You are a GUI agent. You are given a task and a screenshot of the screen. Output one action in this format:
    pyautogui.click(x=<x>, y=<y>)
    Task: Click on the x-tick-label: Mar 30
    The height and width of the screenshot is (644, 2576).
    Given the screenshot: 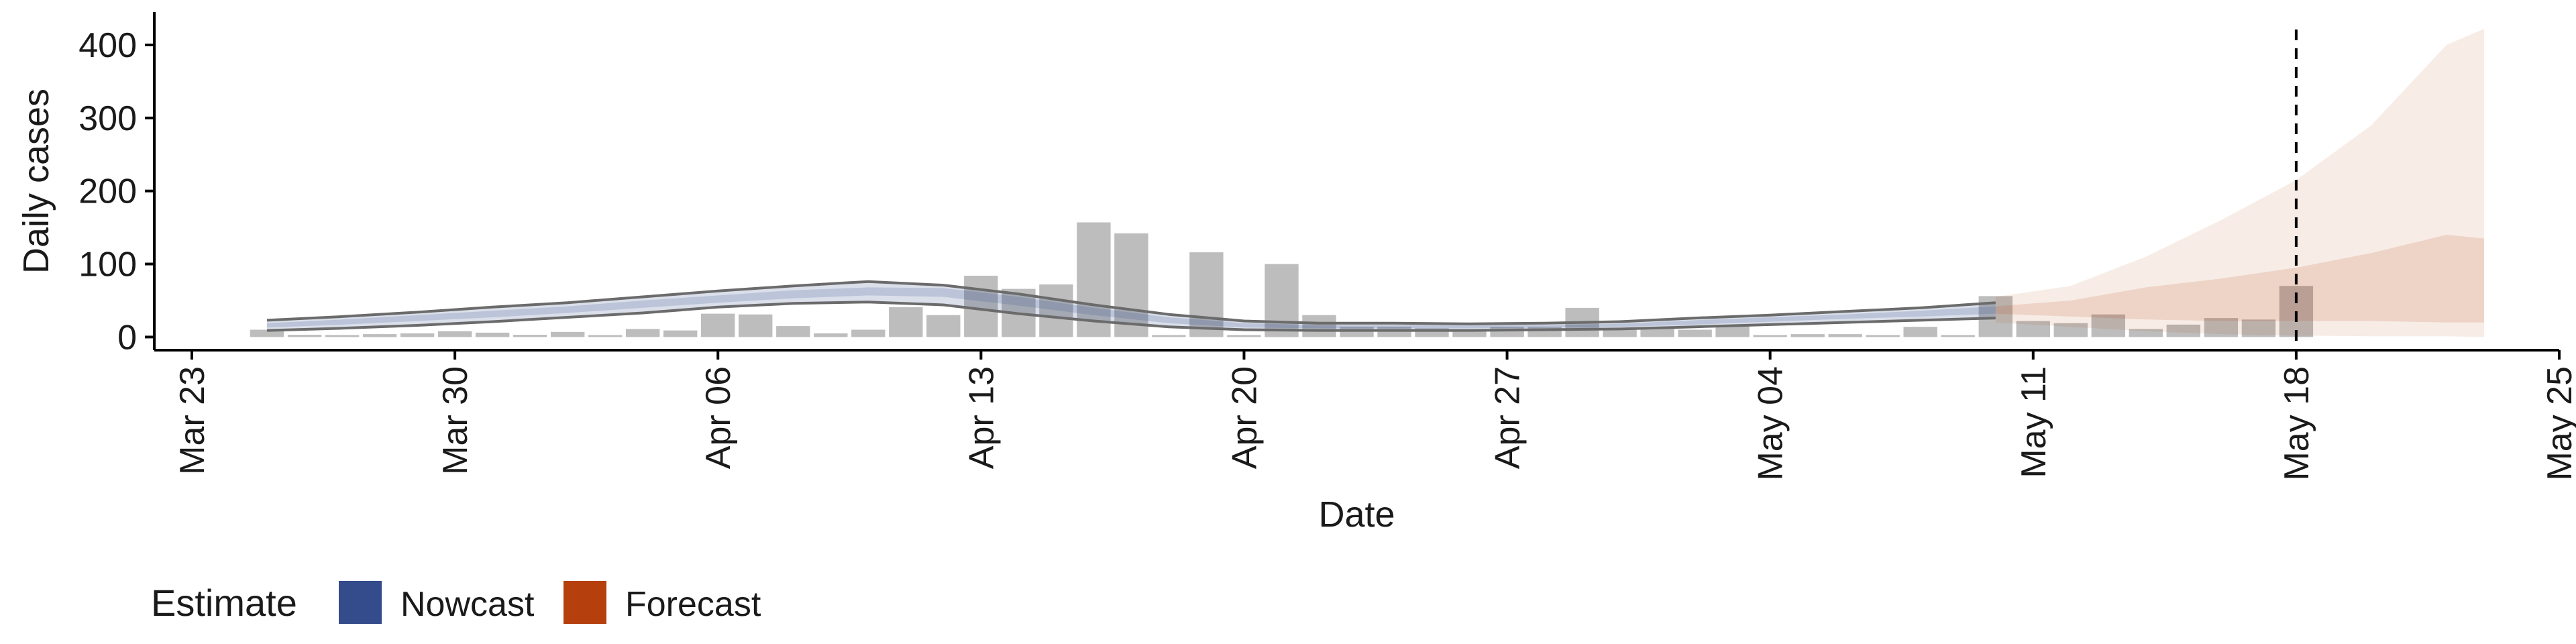 What is the action you would take?
    pyautogui.click(x=455, y=420)
    